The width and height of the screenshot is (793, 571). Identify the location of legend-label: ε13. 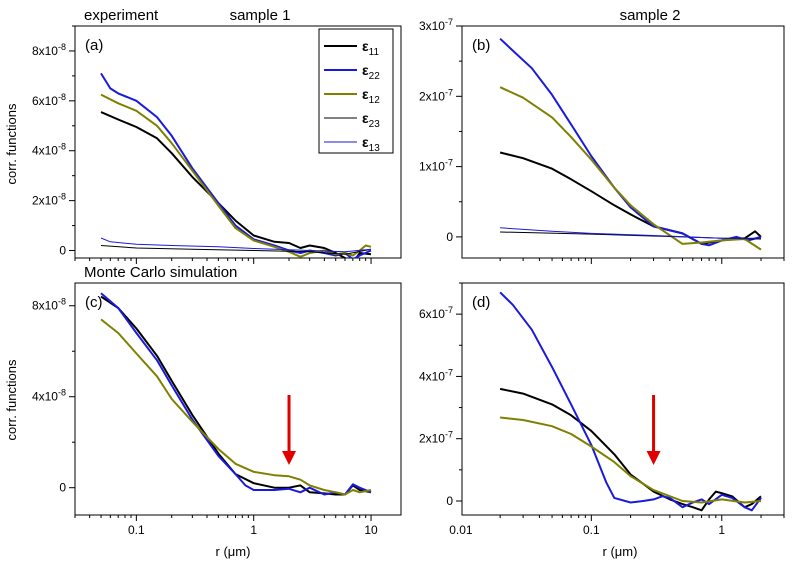
(371, 144).